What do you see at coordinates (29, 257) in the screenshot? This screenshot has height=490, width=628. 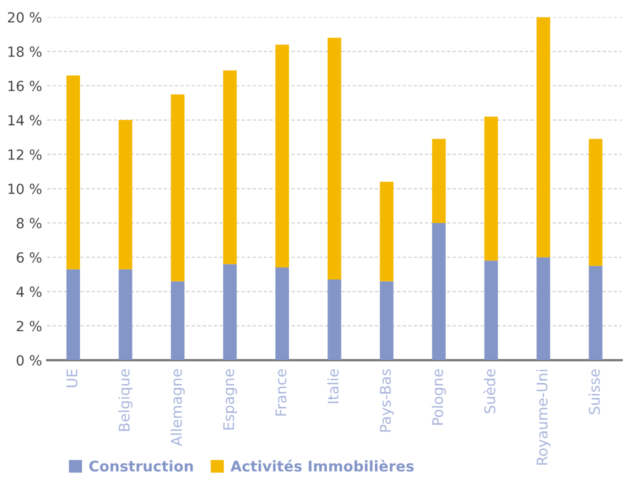 I see `y-tick-label: 6 %` at bounding box center [29, 257].